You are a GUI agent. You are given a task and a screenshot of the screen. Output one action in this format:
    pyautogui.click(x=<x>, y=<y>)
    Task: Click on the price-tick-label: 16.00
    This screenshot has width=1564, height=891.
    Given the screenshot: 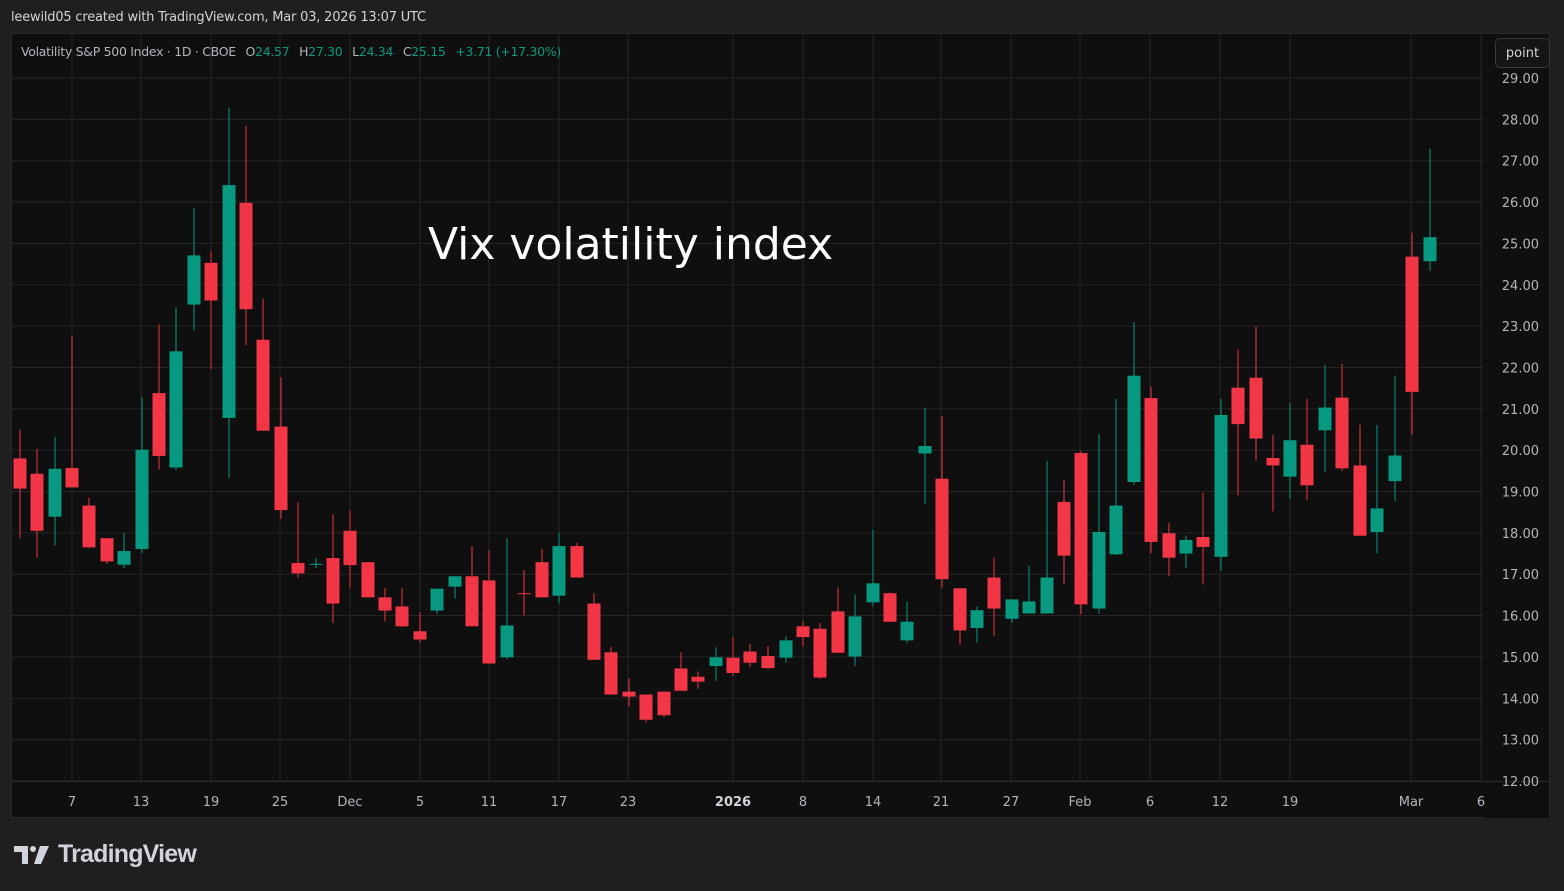 What is the action you would take?
    pyautogui.click(x=1520, y=617)
    